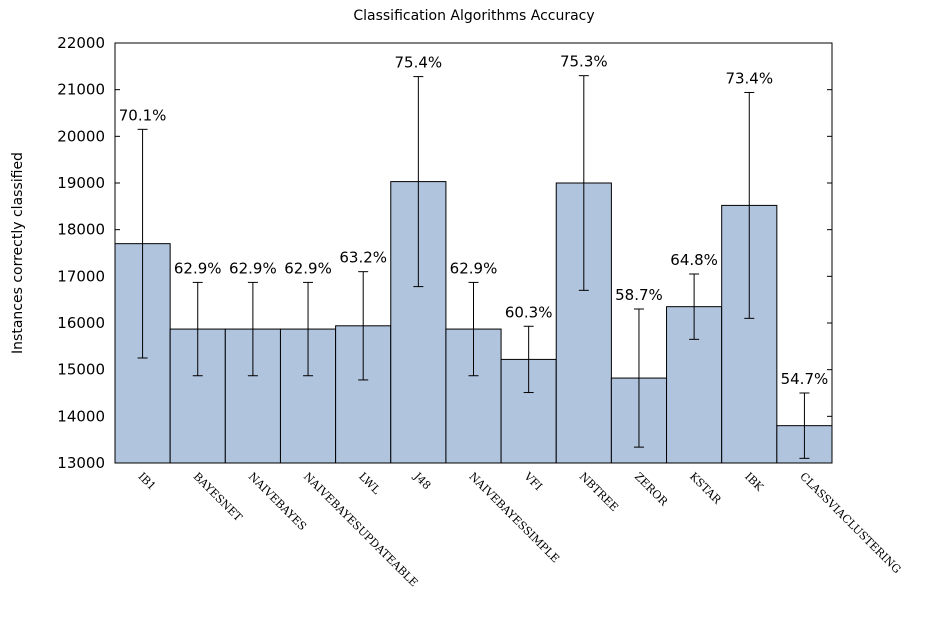 This screenshot has width=926, height=618. What do you see at coordinates (599, 492) in the screenshot?
I see `x-tick-label: NBTREE` at bounding box center [599, 492].